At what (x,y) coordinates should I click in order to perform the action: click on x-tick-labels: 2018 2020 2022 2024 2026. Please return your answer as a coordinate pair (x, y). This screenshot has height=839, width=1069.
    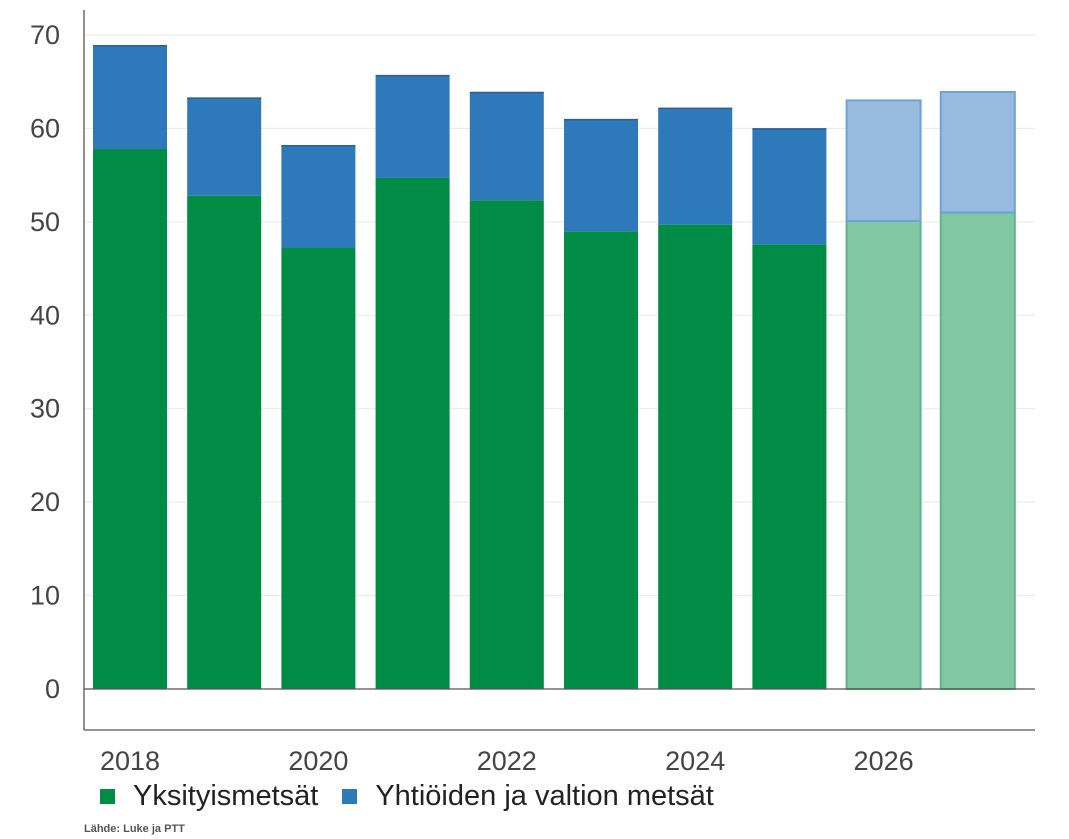
    Looking at the image, I should click on (507, 761).